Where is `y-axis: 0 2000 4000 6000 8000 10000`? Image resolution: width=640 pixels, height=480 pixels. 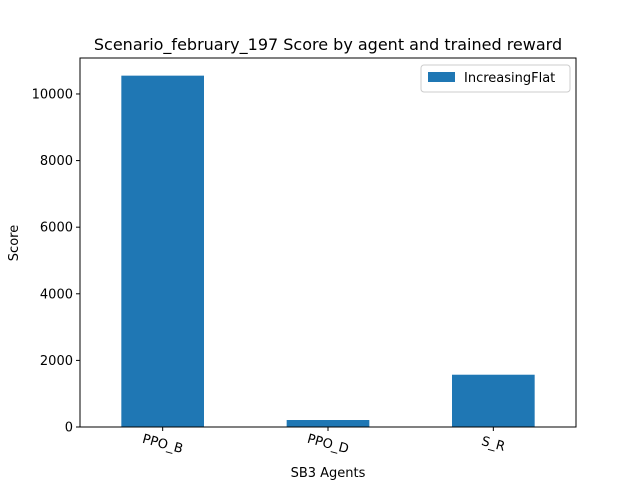 y-axis: 0 2000 4000 6000 8000 10000 is located at coordinates (56, 261).